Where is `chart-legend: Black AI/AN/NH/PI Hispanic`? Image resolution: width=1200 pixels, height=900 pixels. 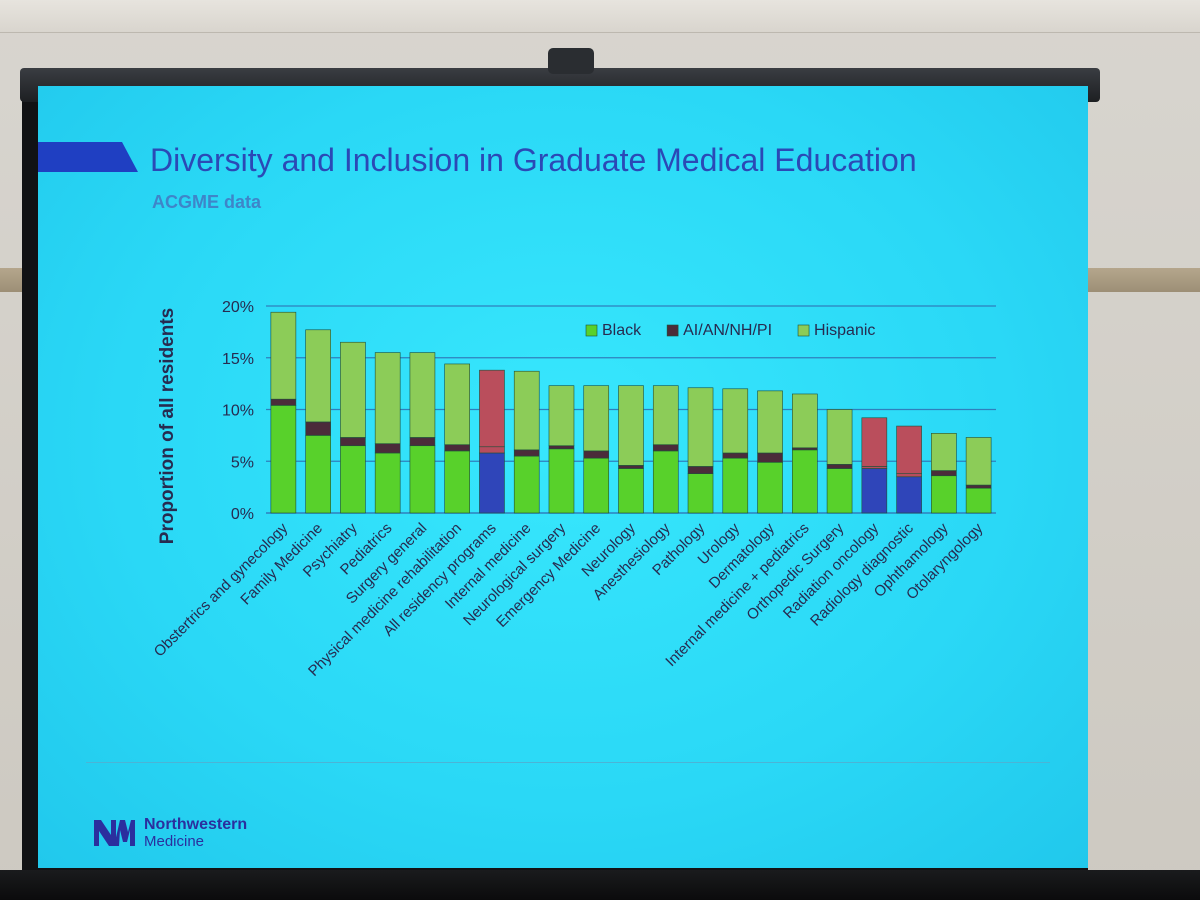
chart-legend: Black AI/AN/NH/PI Hispanic is located at coordinates (730, 330).